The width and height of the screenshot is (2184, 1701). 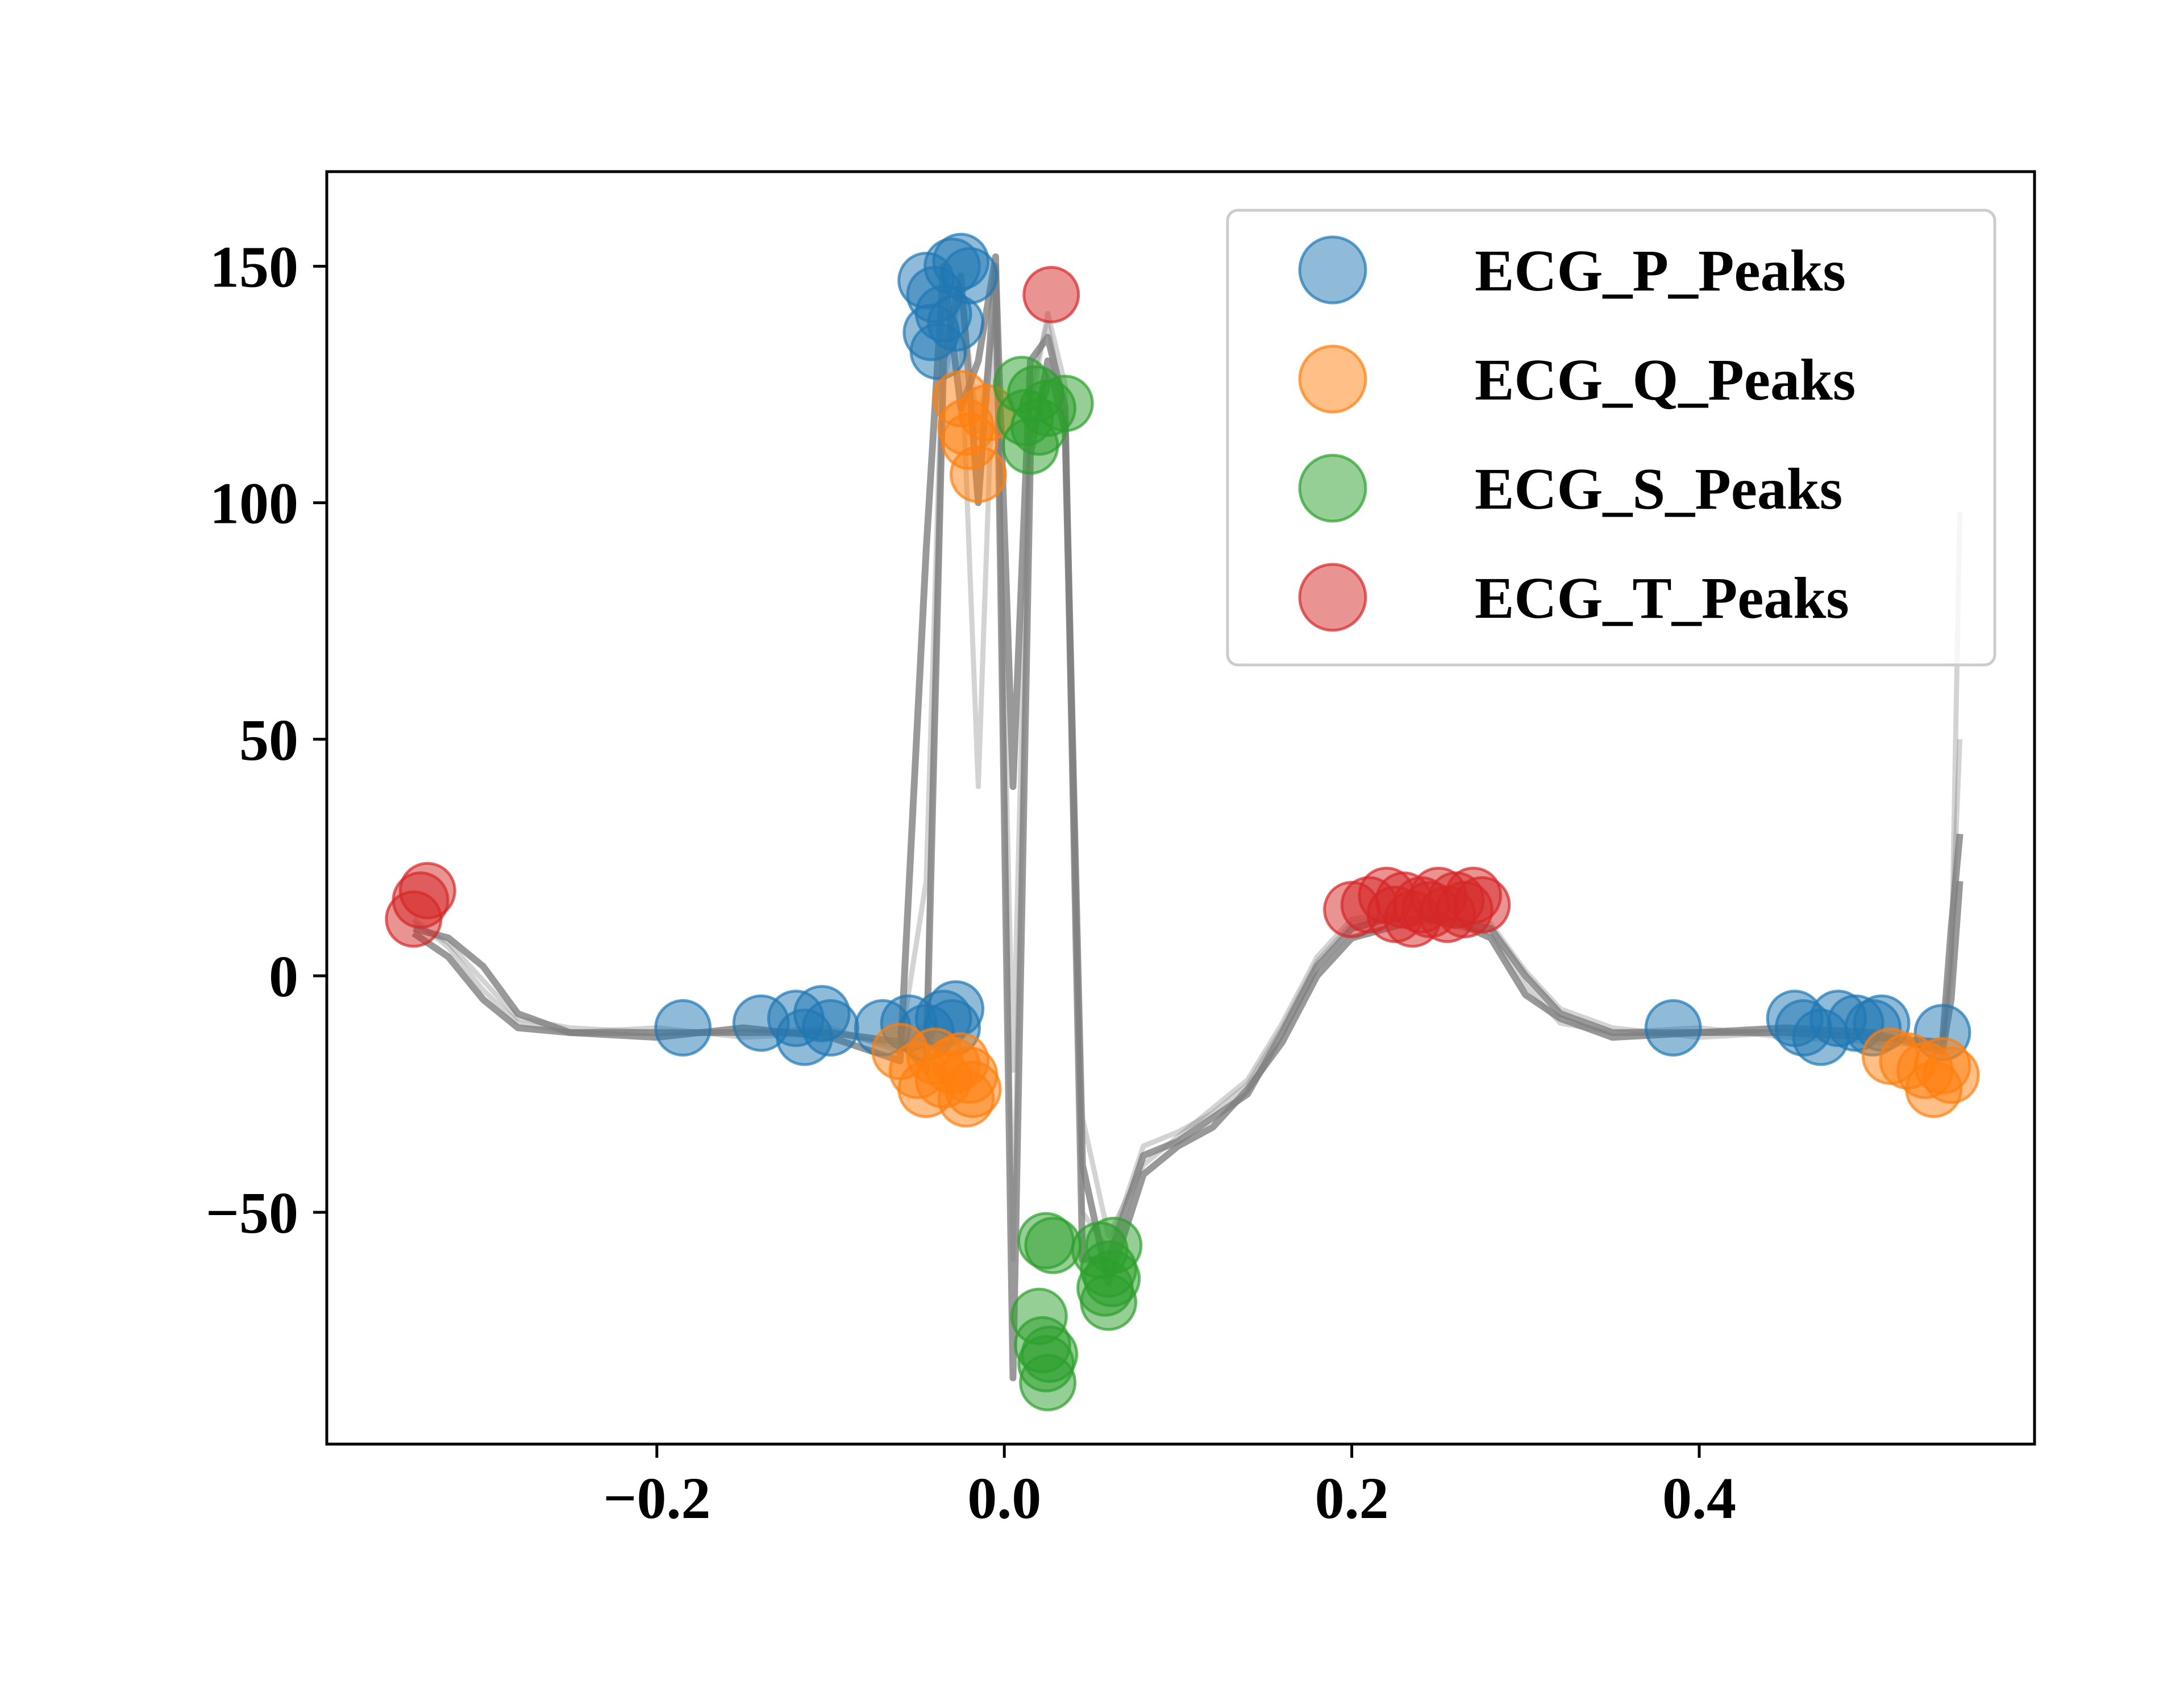 I want to click on x-tick-label: 0.4, so click(x=1699, y=1498).